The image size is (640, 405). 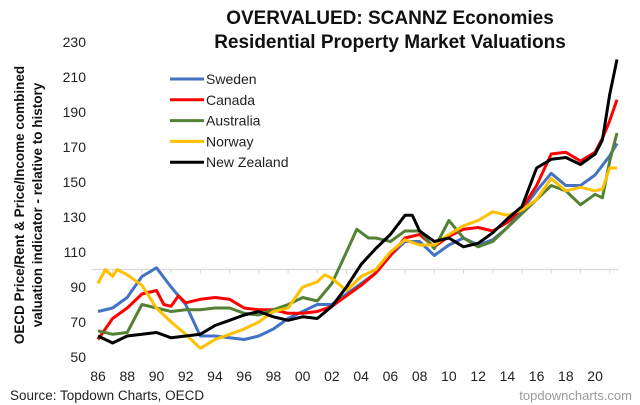 What do you see at coordinates (230, 100) in the screenshot?
I see `legend-label: Canada` at bounding box center [230, 100].